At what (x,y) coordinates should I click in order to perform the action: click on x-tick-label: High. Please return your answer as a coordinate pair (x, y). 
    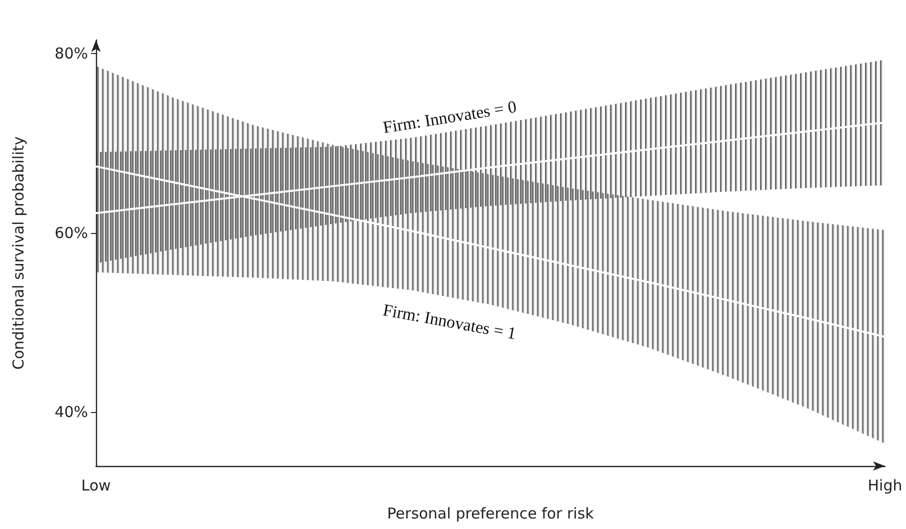
    Looking at the image, I should click on (885, 485).